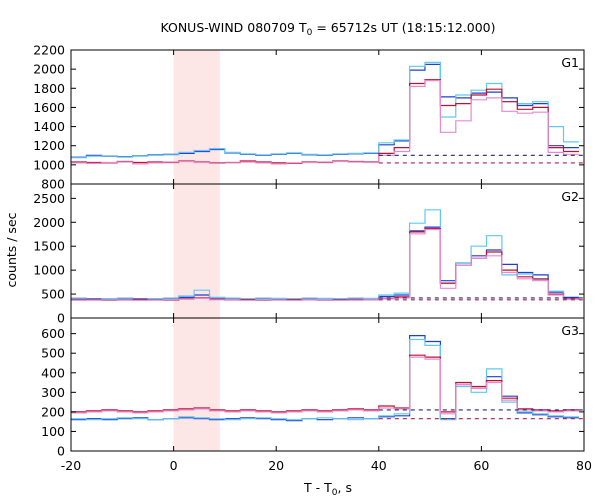 The width and height of the screenshot is (600, 500). What do you see at coordinates (403, 27) in the screenshot?
I see `chart-title-rest: = 65712s UT (18:15:12.000)` at bounding box center [403, 27].